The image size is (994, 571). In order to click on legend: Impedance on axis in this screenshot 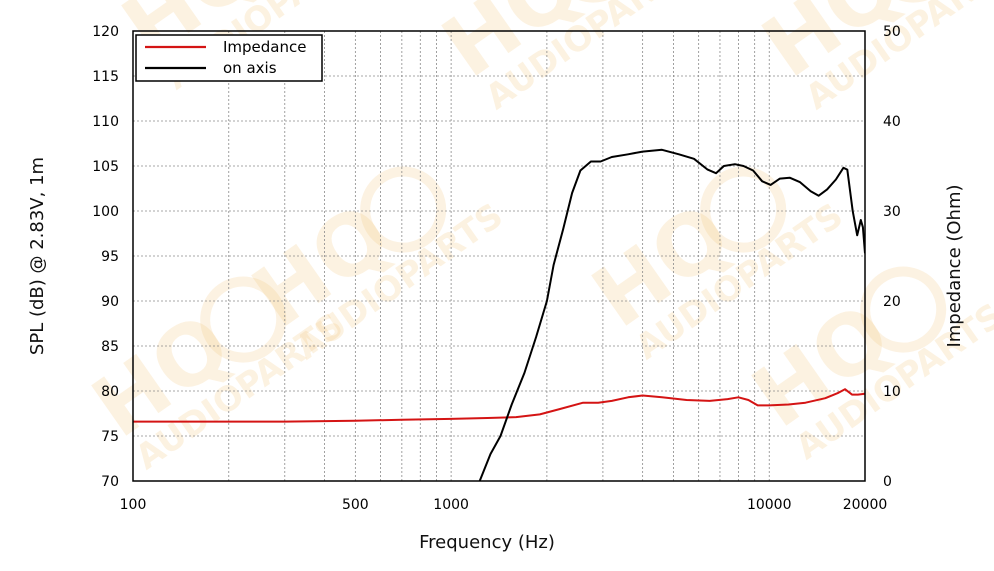, I will do `click(229, 58)`.